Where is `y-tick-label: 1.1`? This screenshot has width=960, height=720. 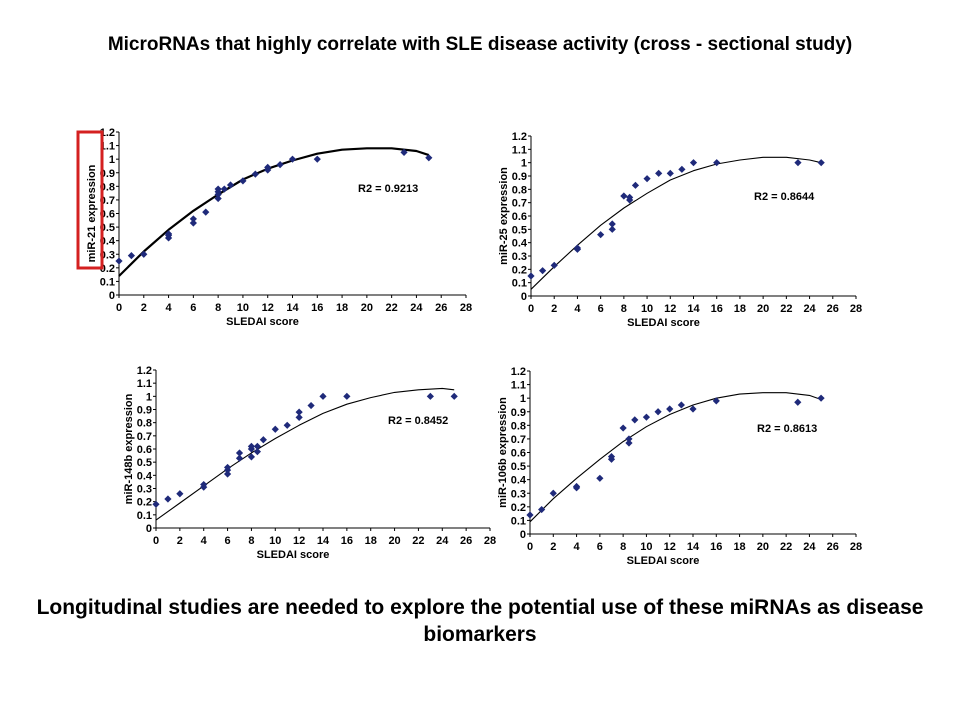 y-tick-label: 1.1 is located at coordinates (144, 384).